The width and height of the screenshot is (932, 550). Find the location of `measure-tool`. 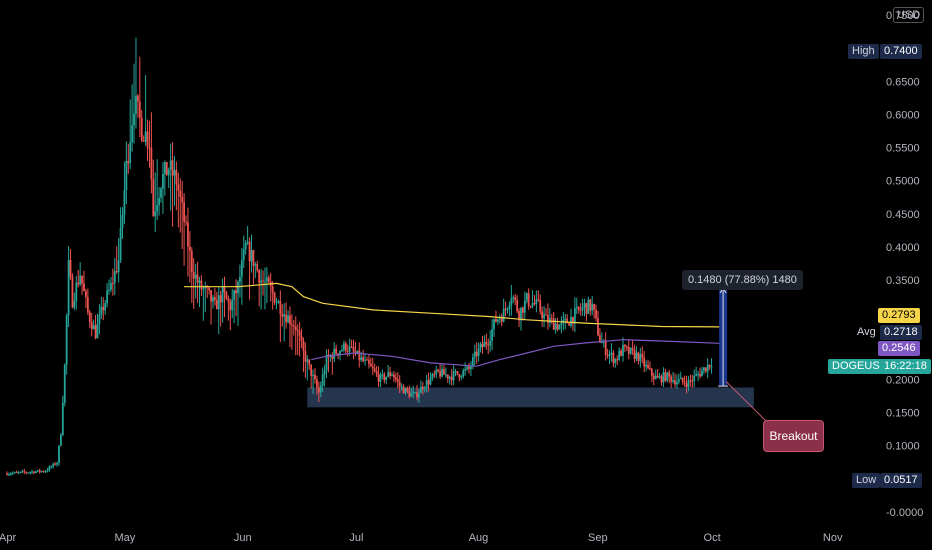

measure-tool is located at coordinates (747, 359).